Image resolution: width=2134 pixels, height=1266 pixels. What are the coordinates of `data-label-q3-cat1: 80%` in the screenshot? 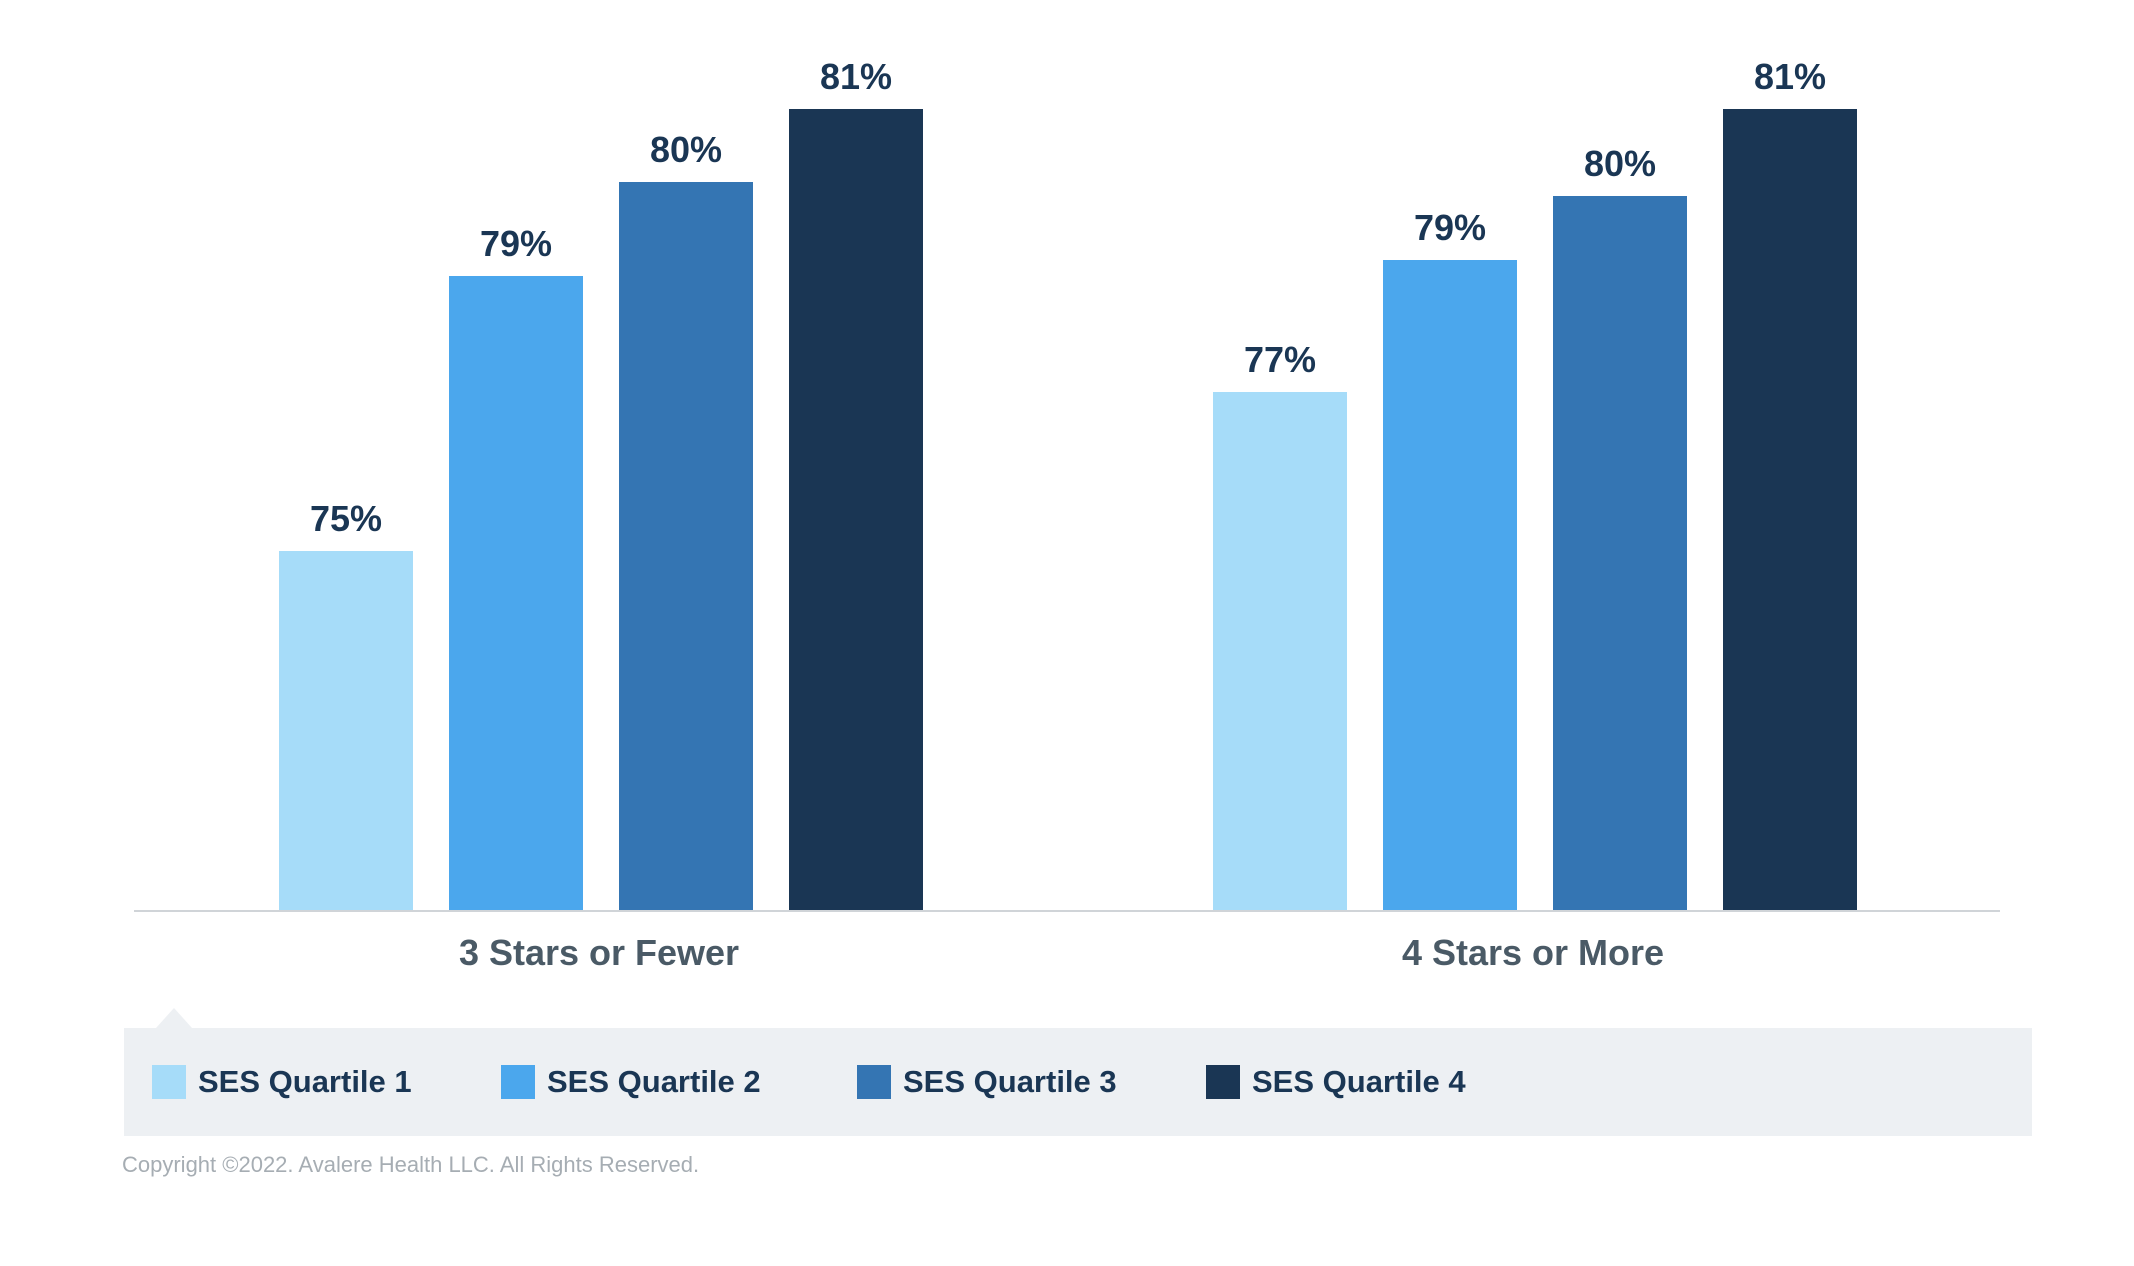 It's located at (686, 149).